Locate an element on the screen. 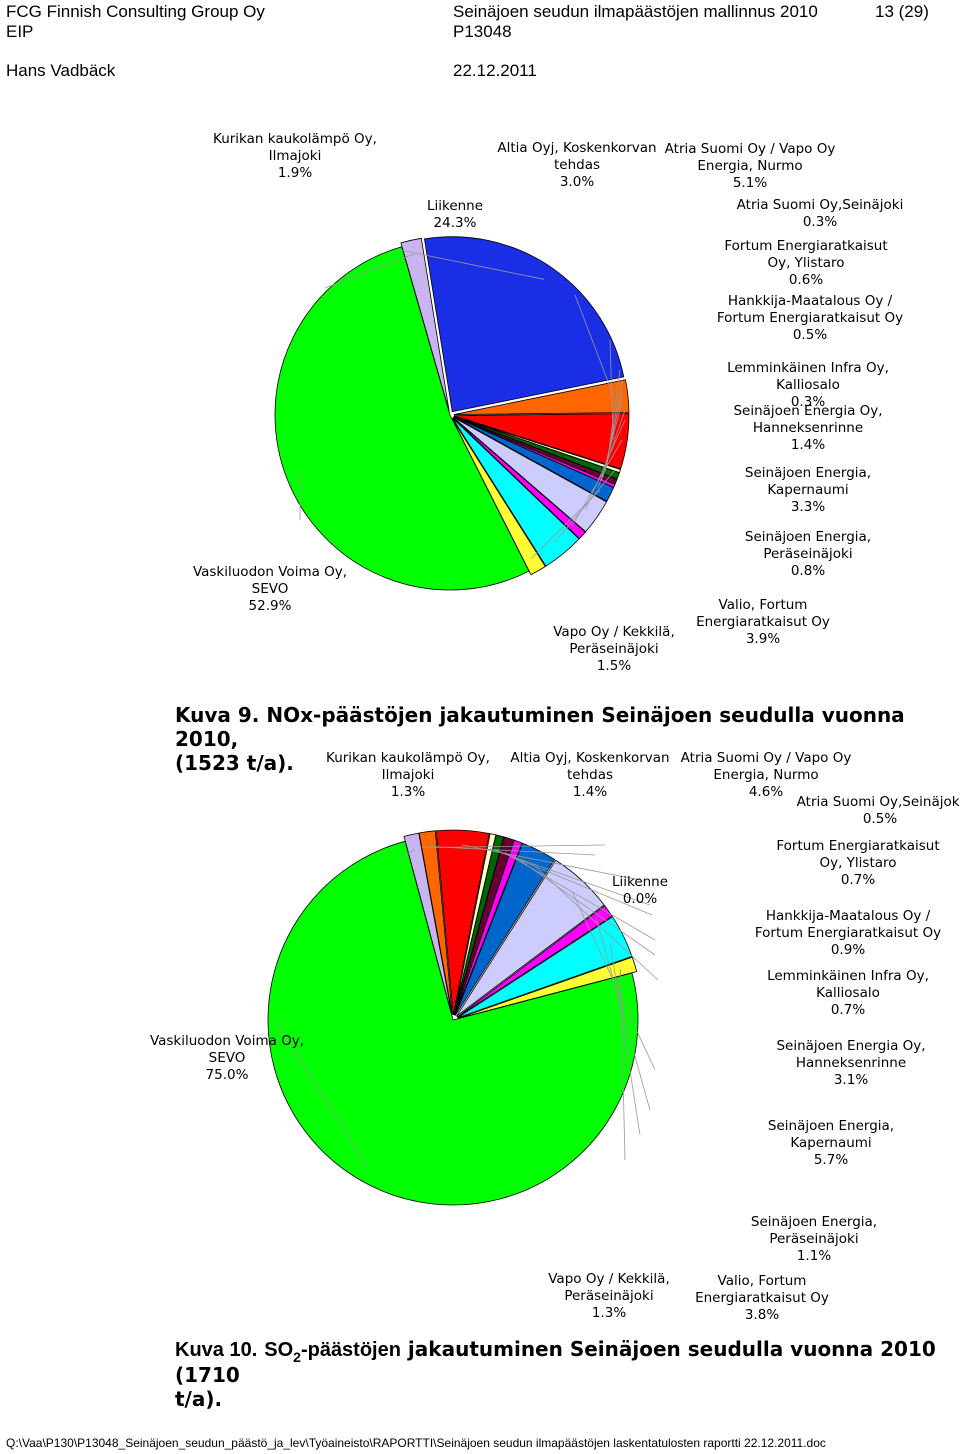 This screenshot has height=1454, width=960. label-fortum-energiaratkaisut-oy-ylistaro: Fortum Energiaratkaisut Oy, Ylistaro 0.6% is located at coordinates (805, 263).